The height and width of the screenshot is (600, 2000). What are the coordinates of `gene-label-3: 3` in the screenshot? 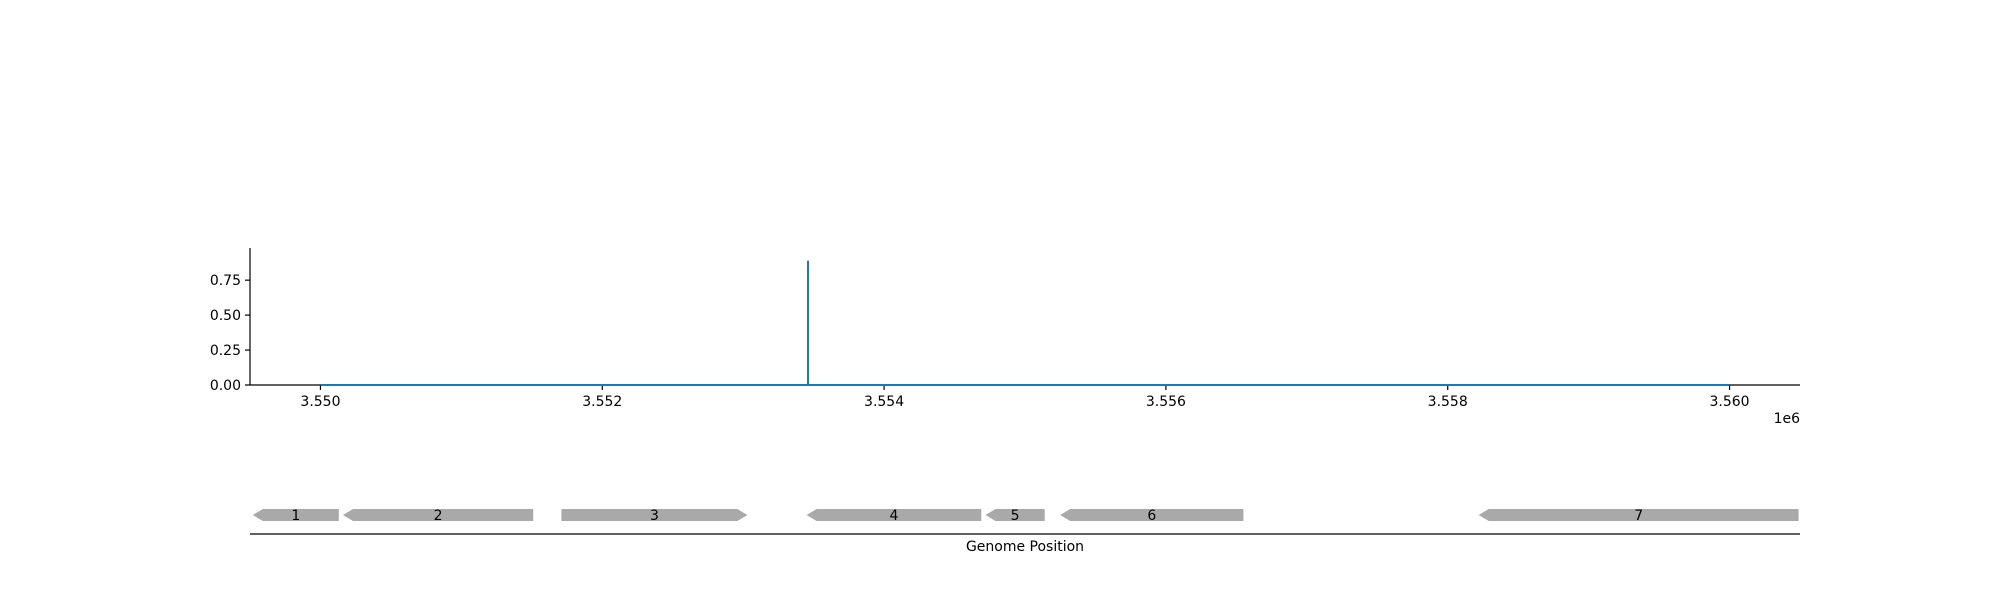 It's located at (654, 516).